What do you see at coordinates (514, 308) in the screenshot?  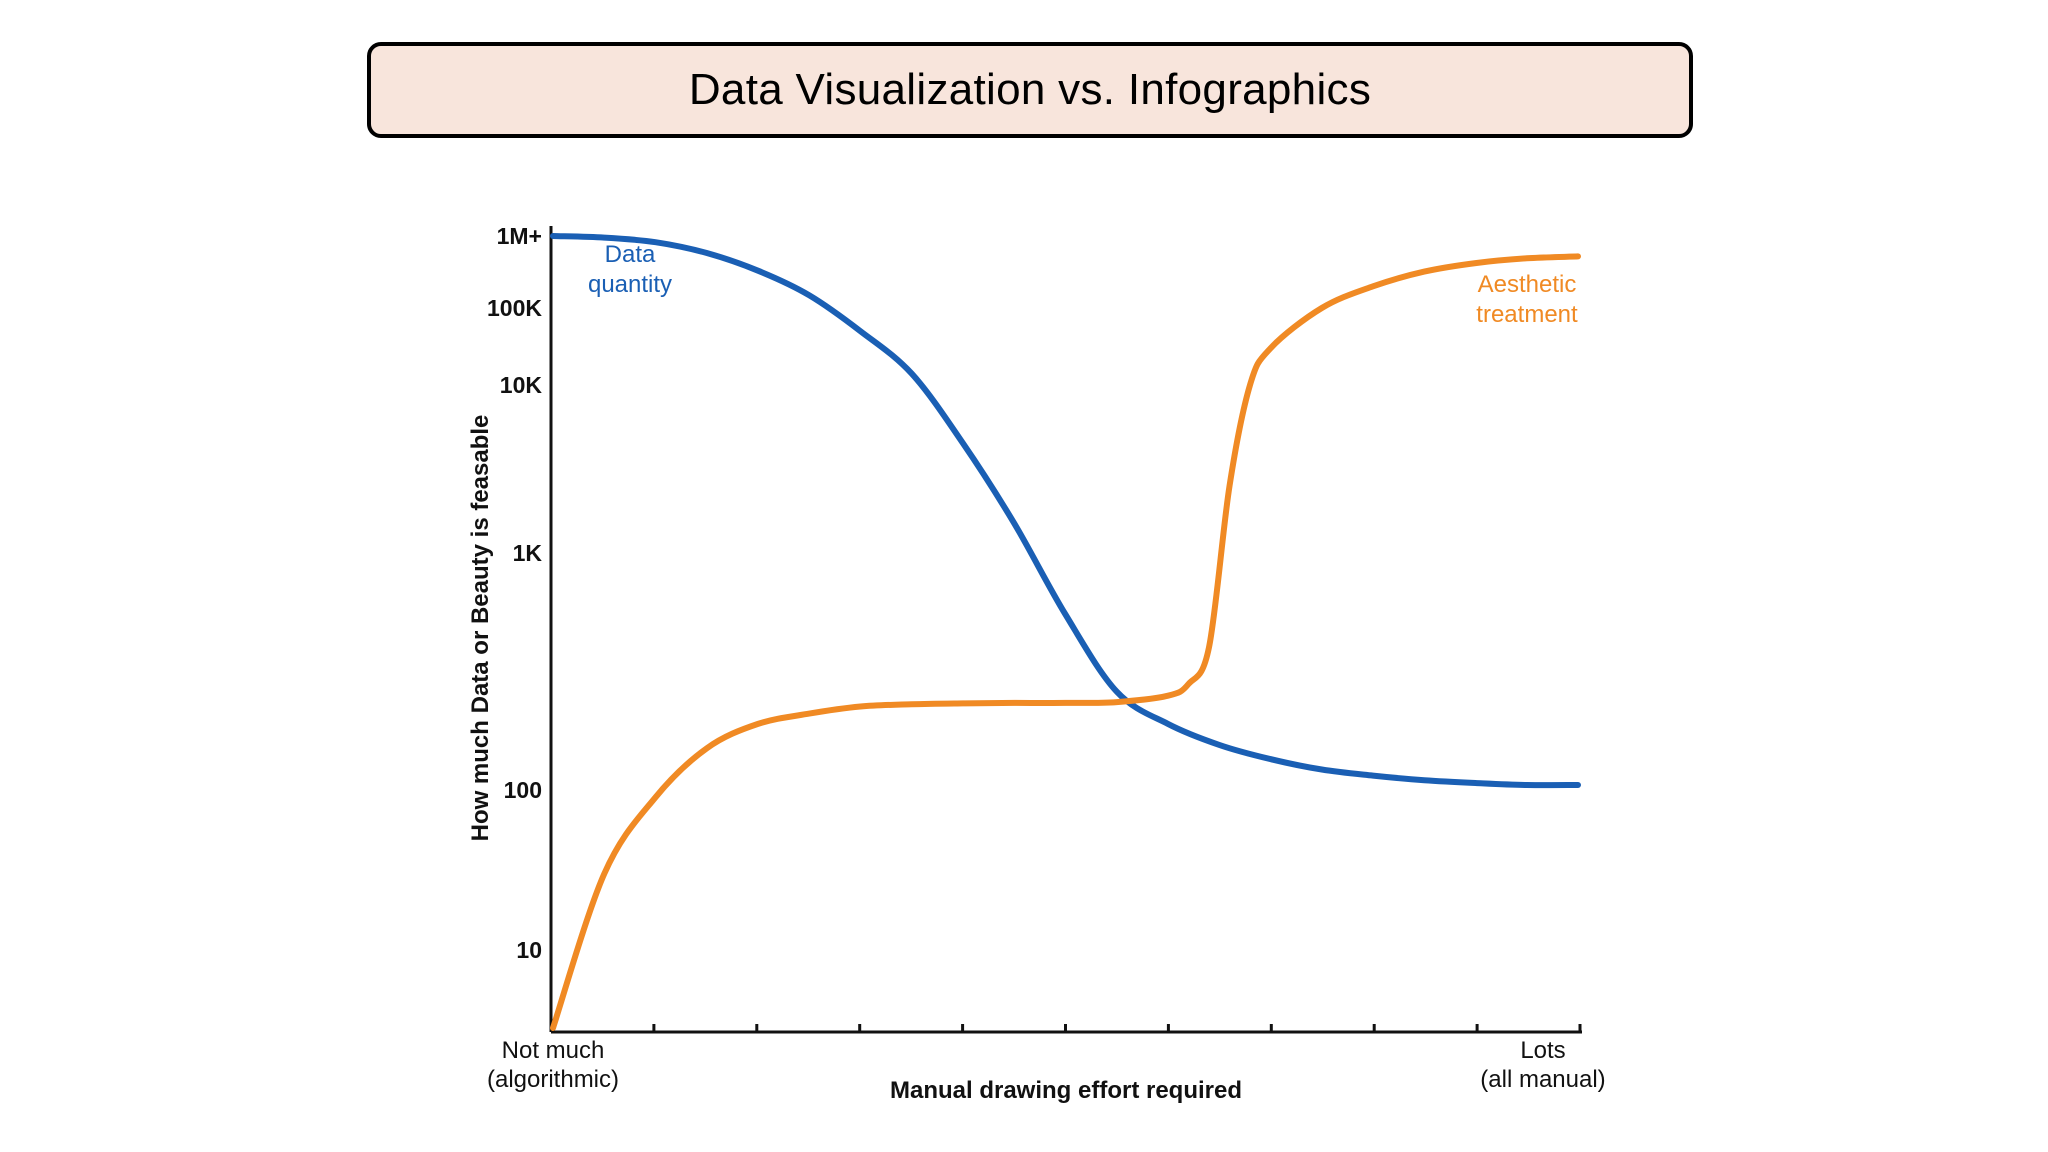 I see `y-tick-label: 100K` at bounding box center [514, 308].